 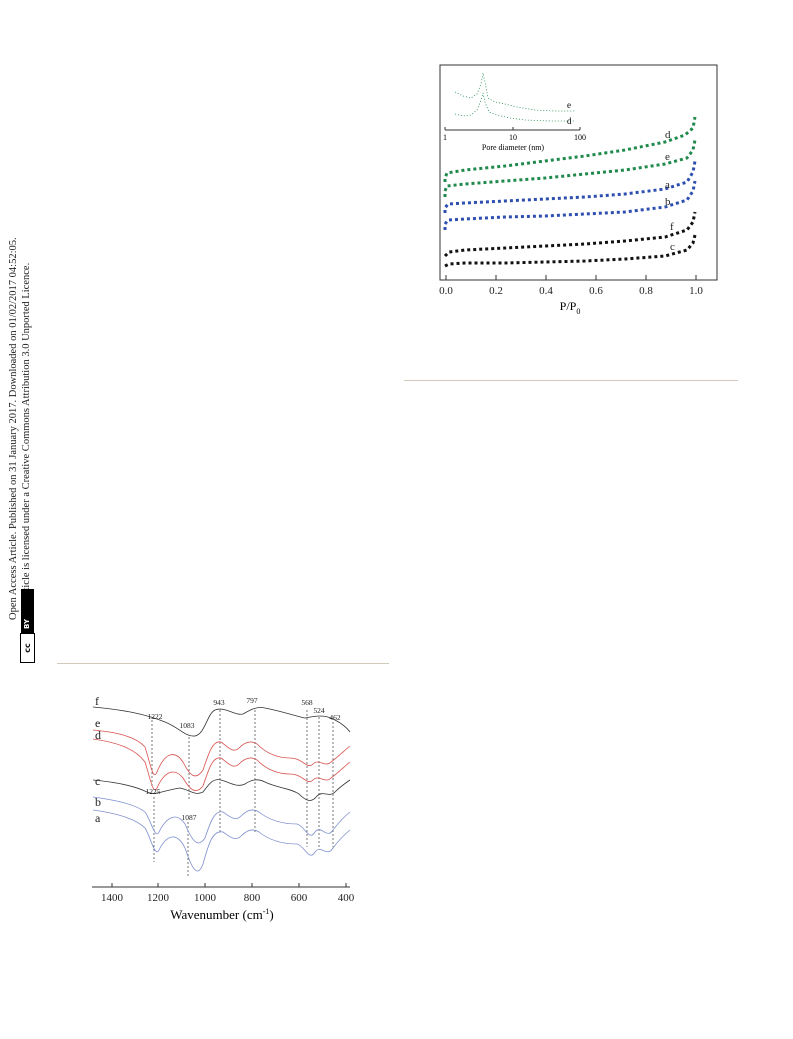 I want to click on cc-icon: cc, so click(x=27, y=648).